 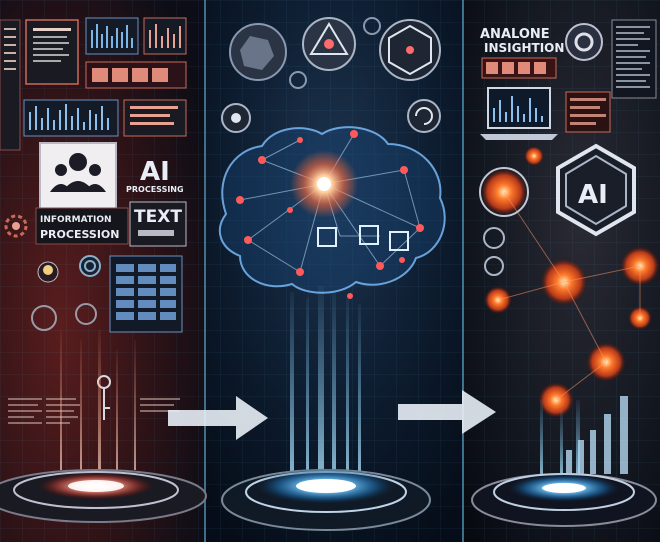 I want to click on left-light-beams, so click(x=98, y=400).